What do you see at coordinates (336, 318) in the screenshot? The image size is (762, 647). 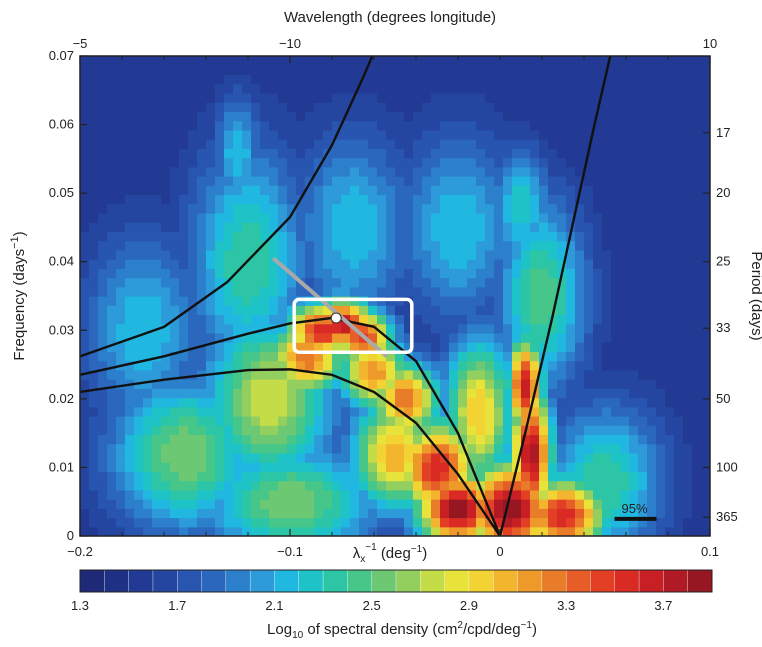 I see `highlight-point` at bounding box center [336, 318].